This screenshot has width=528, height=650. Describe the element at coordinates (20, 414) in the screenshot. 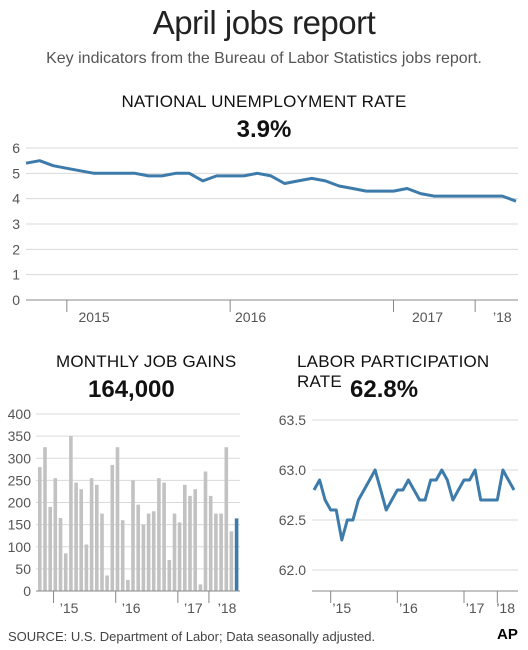

I see `y-tick-label: 400` at that location.